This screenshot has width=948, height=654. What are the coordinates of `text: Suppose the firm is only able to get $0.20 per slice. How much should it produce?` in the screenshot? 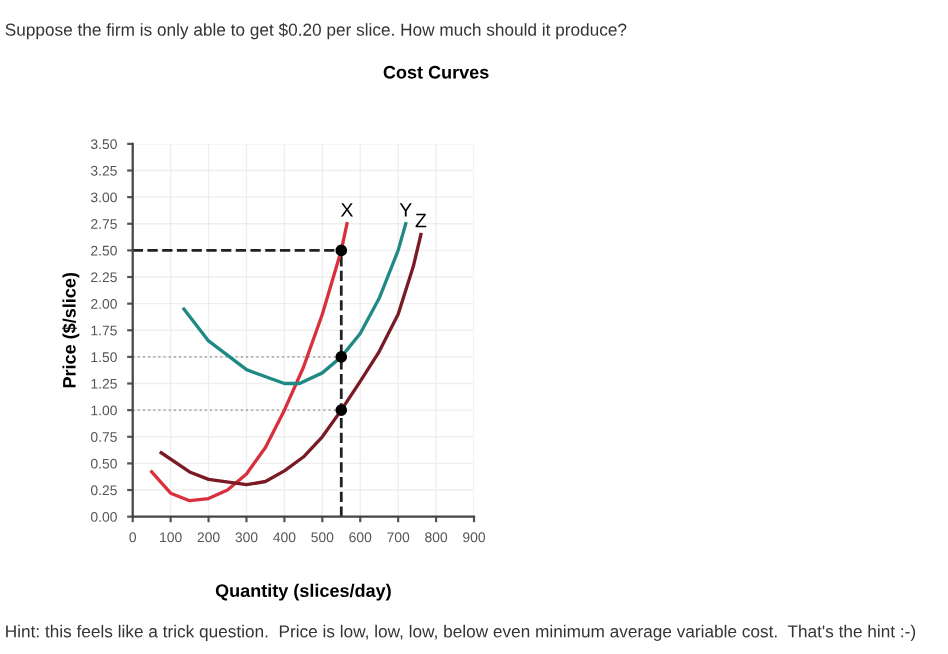 It's located at (316, 31).